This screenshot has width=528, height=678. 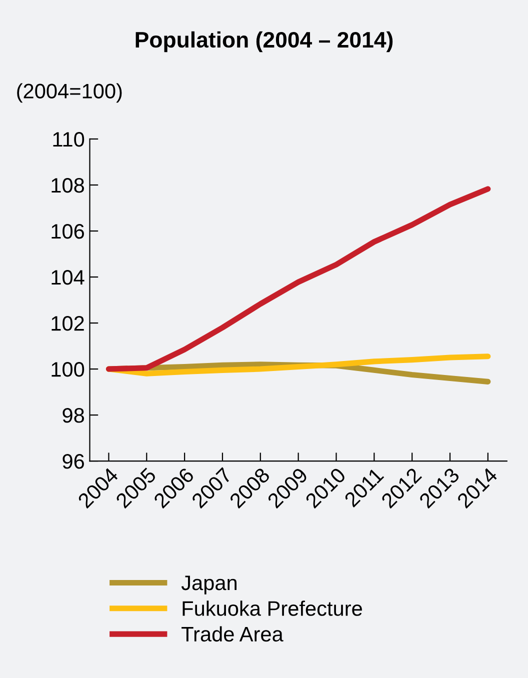 I want to click on y-tick-label: 108, so click(x=68, y=185).